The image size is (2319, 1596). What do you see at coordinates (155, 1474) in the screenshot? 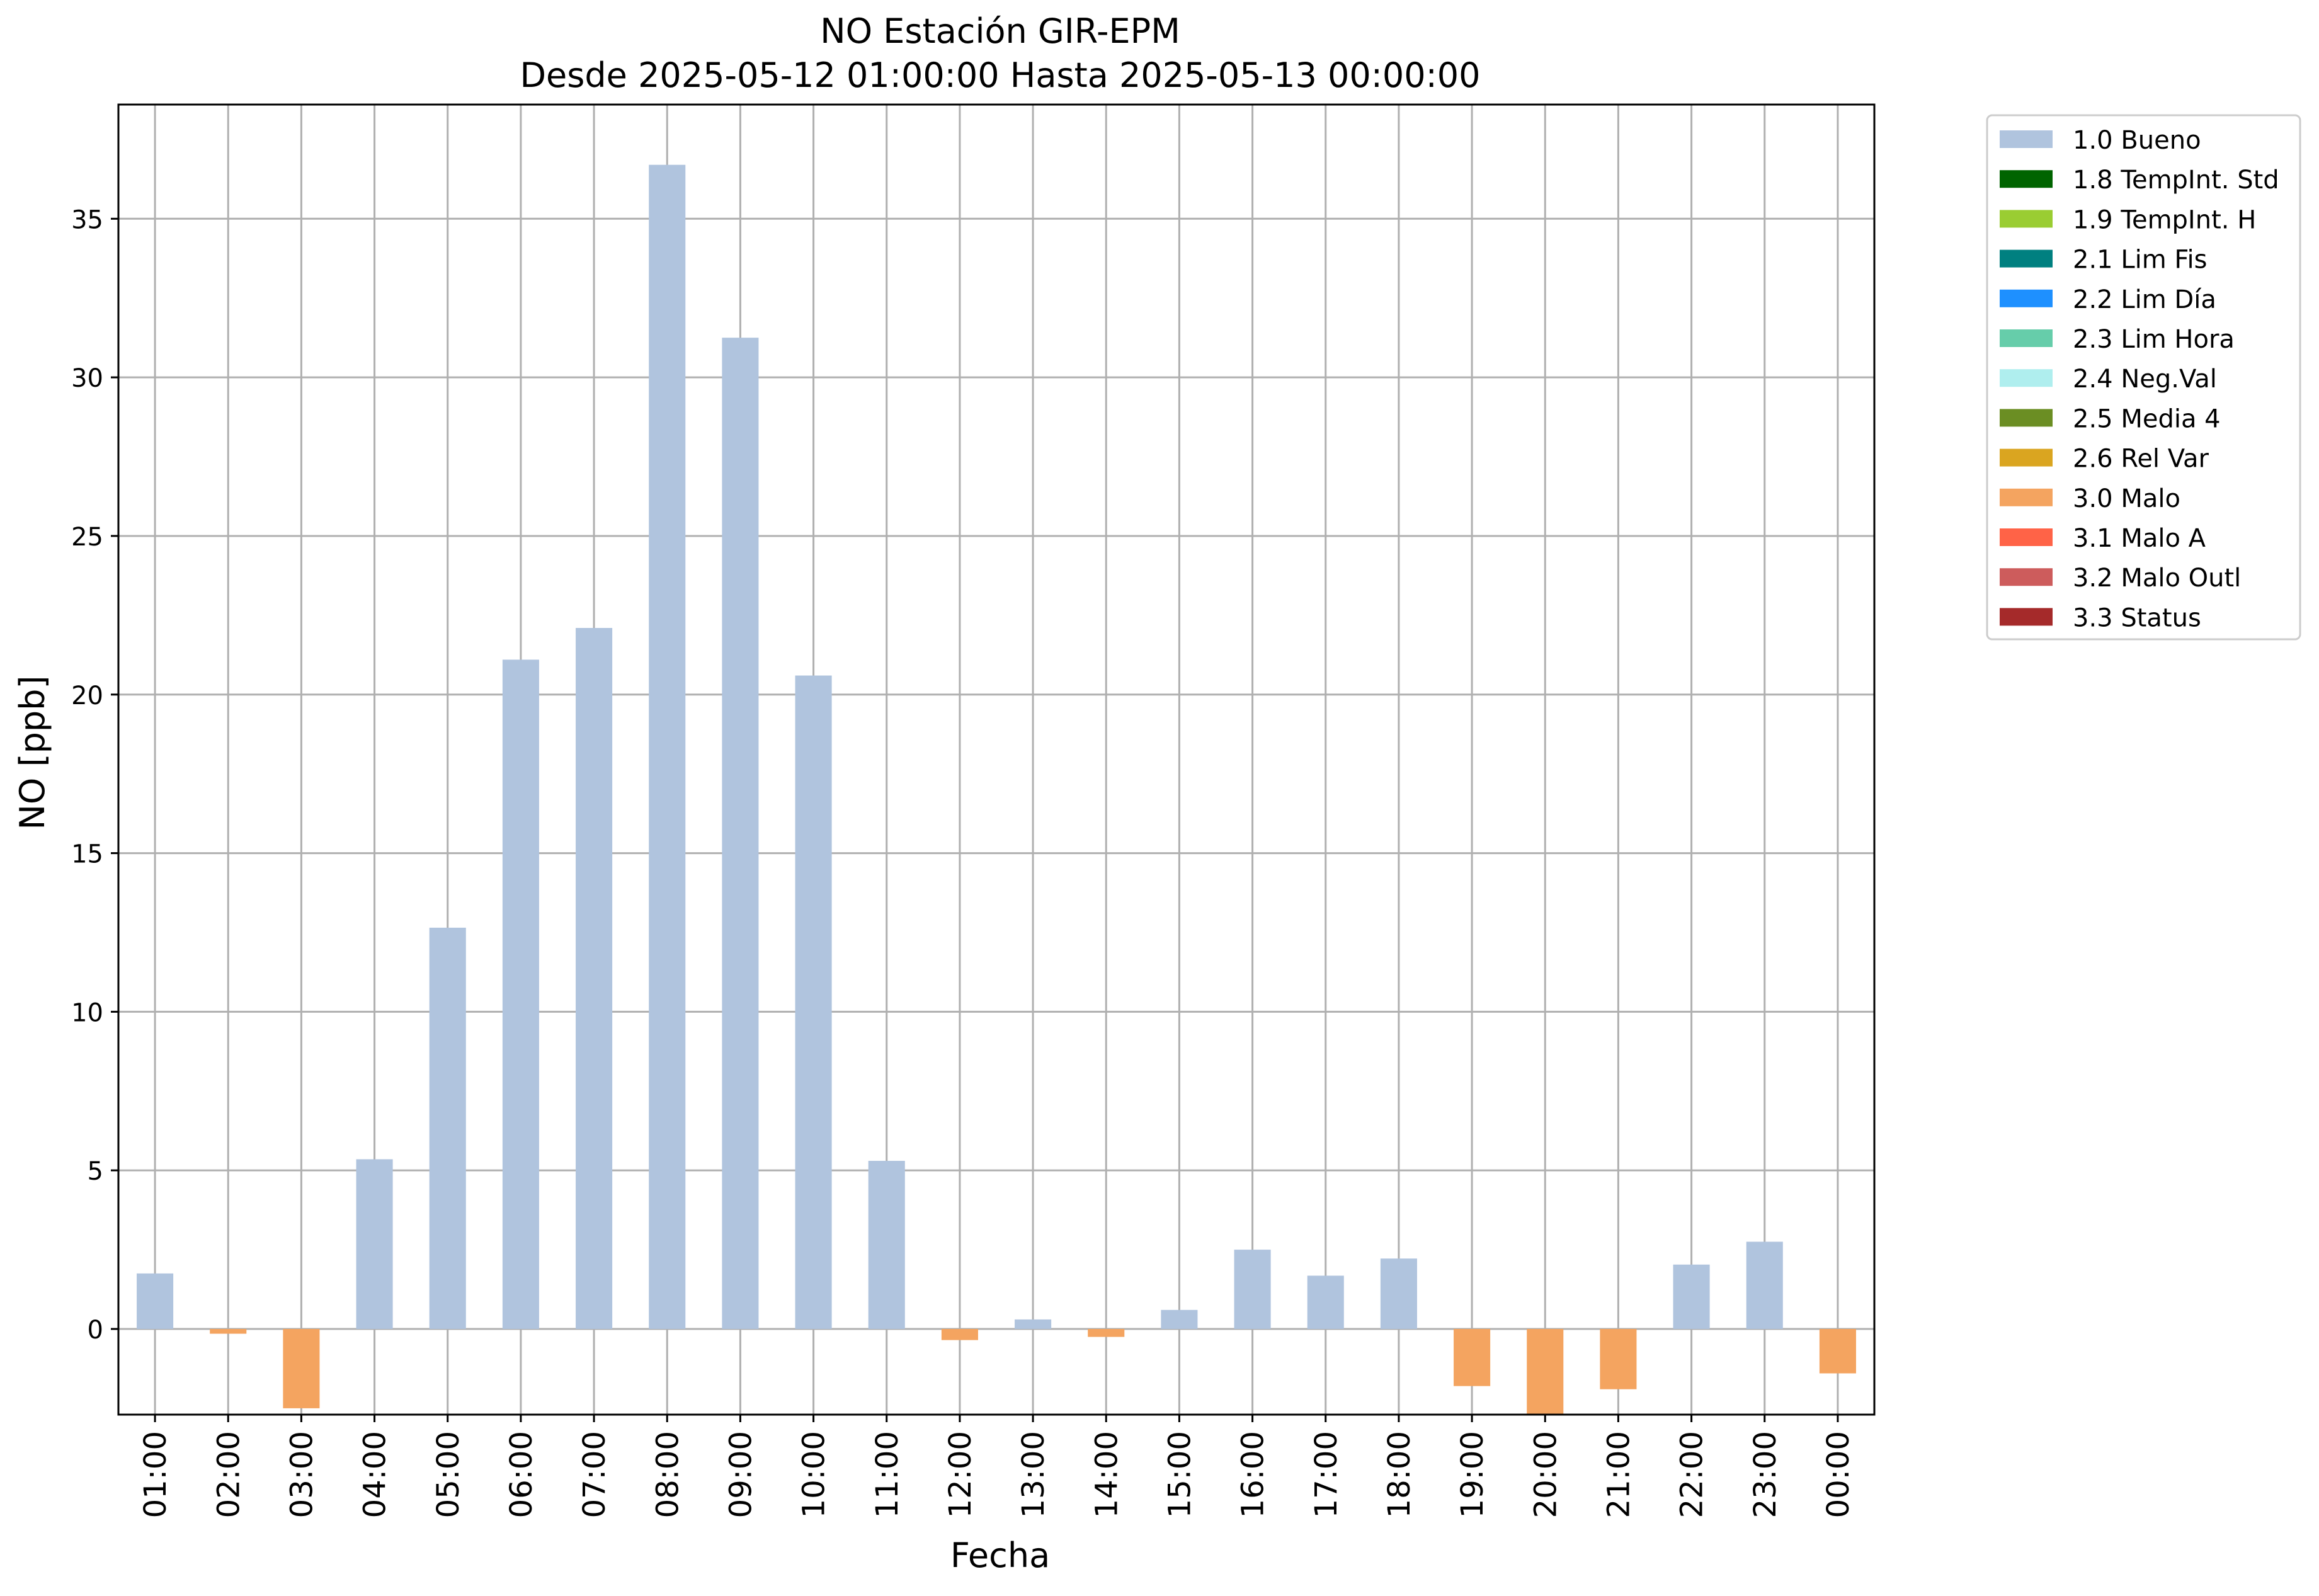
I see `x-tick-label: 01:00` at bounding box center [155, 1474].